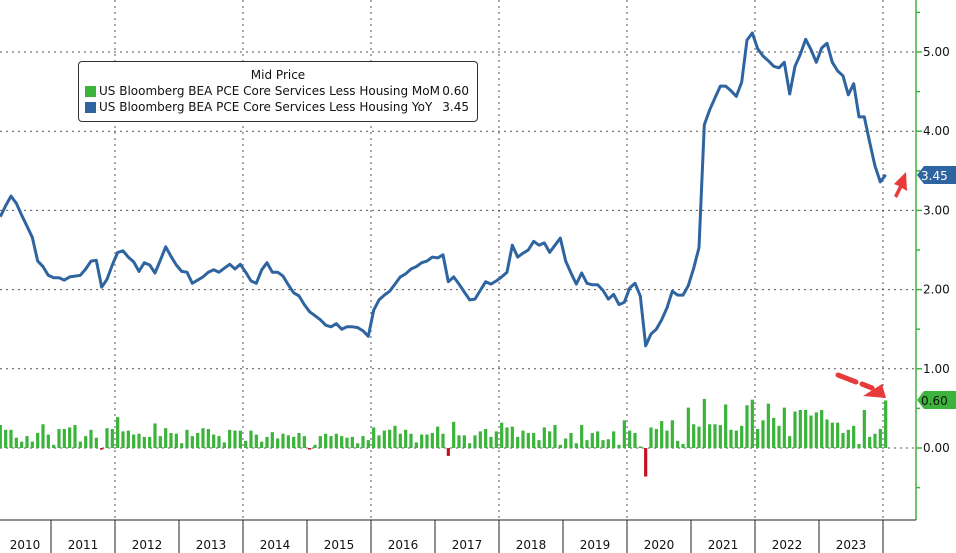 This screenshot has width=956, height=553. What do you see at coordinates (147, 545) in the screenshot?
I see `x-tick-label: 2012` at bounding box center [147, 545].